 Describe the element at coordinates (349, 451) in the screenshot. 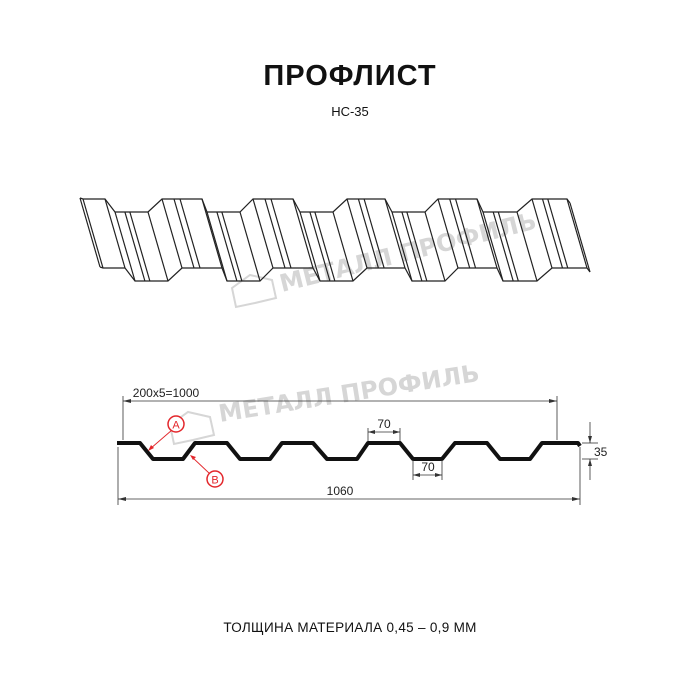

I see `cross-section-profile` at that location.